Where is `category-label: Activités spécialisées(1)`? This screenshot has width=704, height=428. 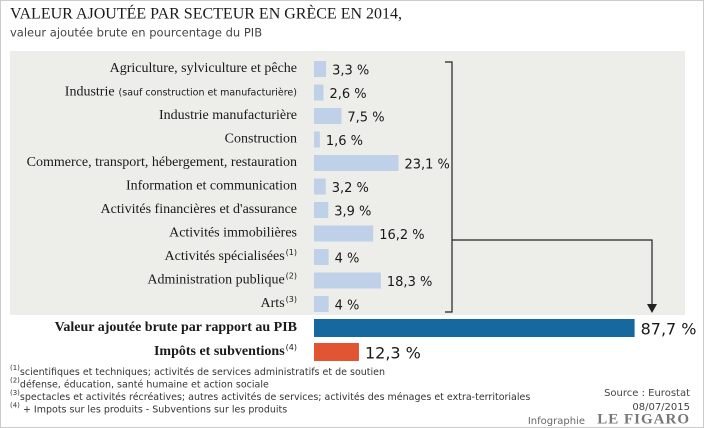 category-label: Activités spécialisées(1) is located at coordinates (231, 256).